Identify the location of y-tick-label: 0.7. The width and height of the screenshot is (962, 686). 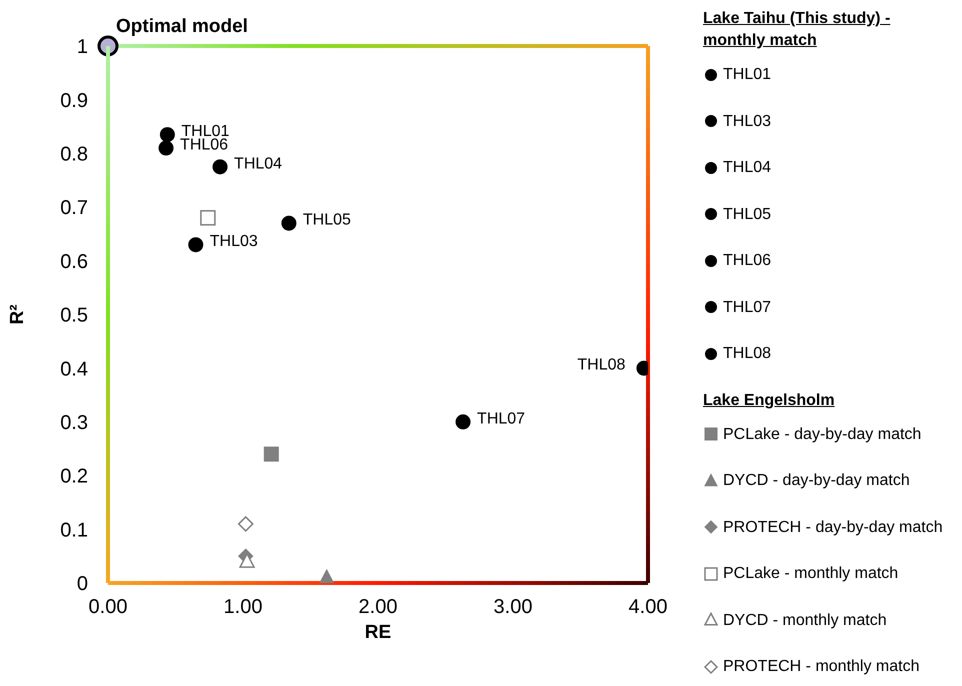
(74, 208).